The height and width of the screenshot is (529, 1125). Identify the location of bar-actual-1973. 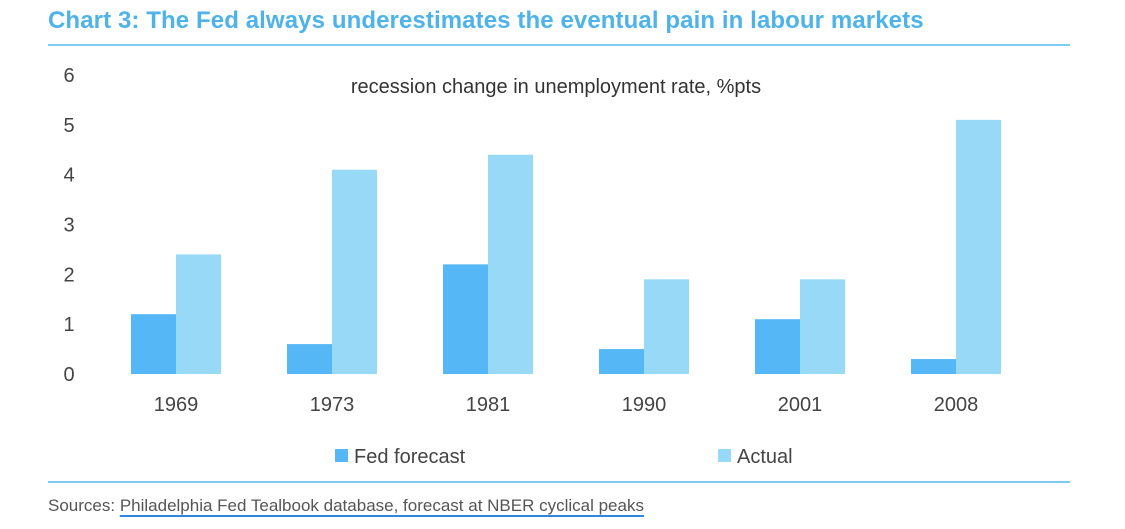
(354, 271).